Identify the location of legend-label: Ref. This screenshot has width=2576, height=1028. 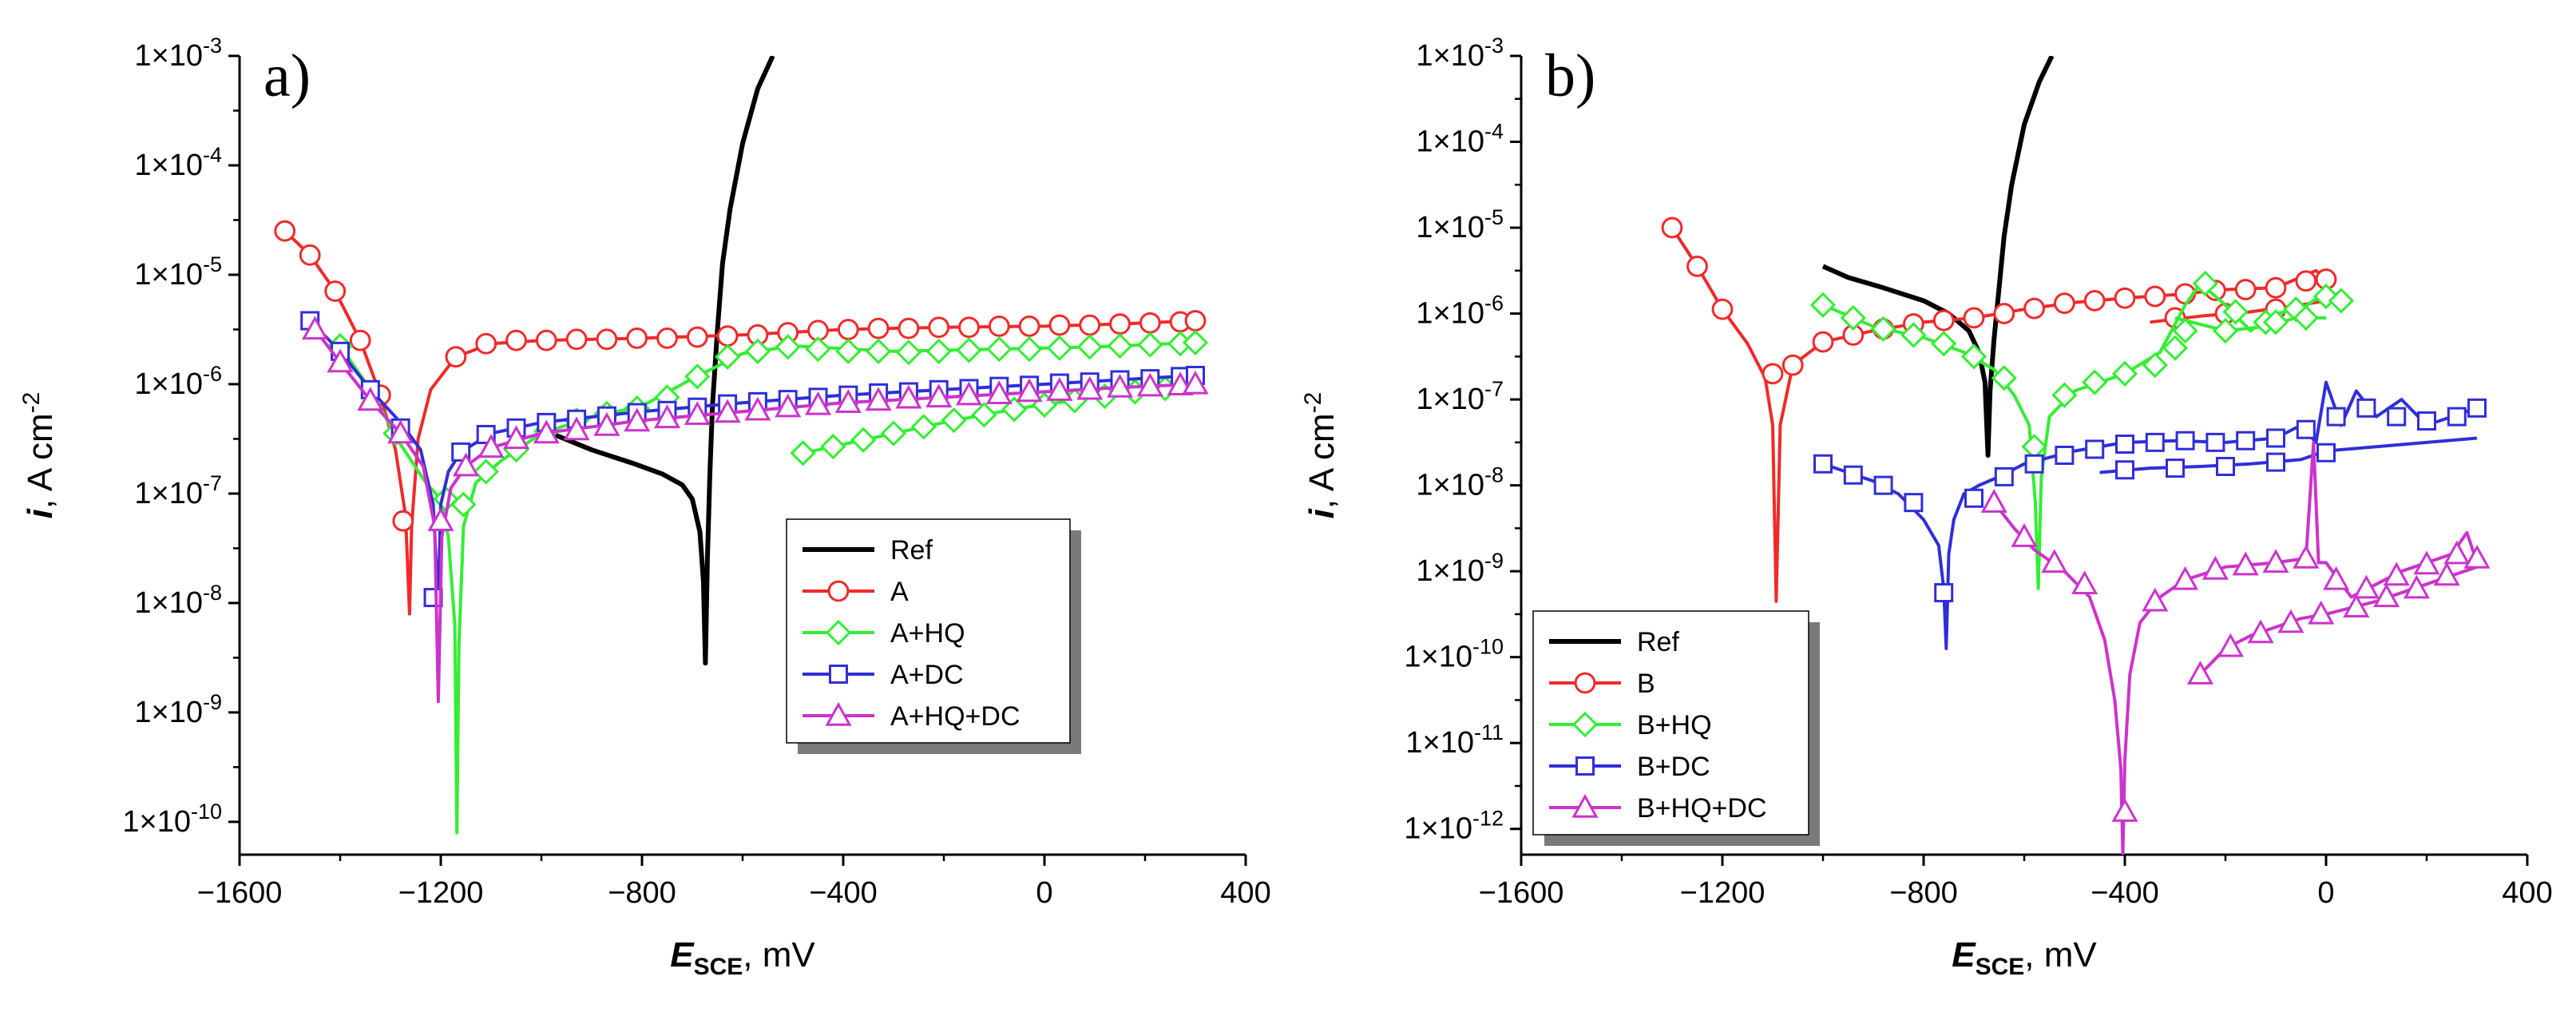
(911, 550).